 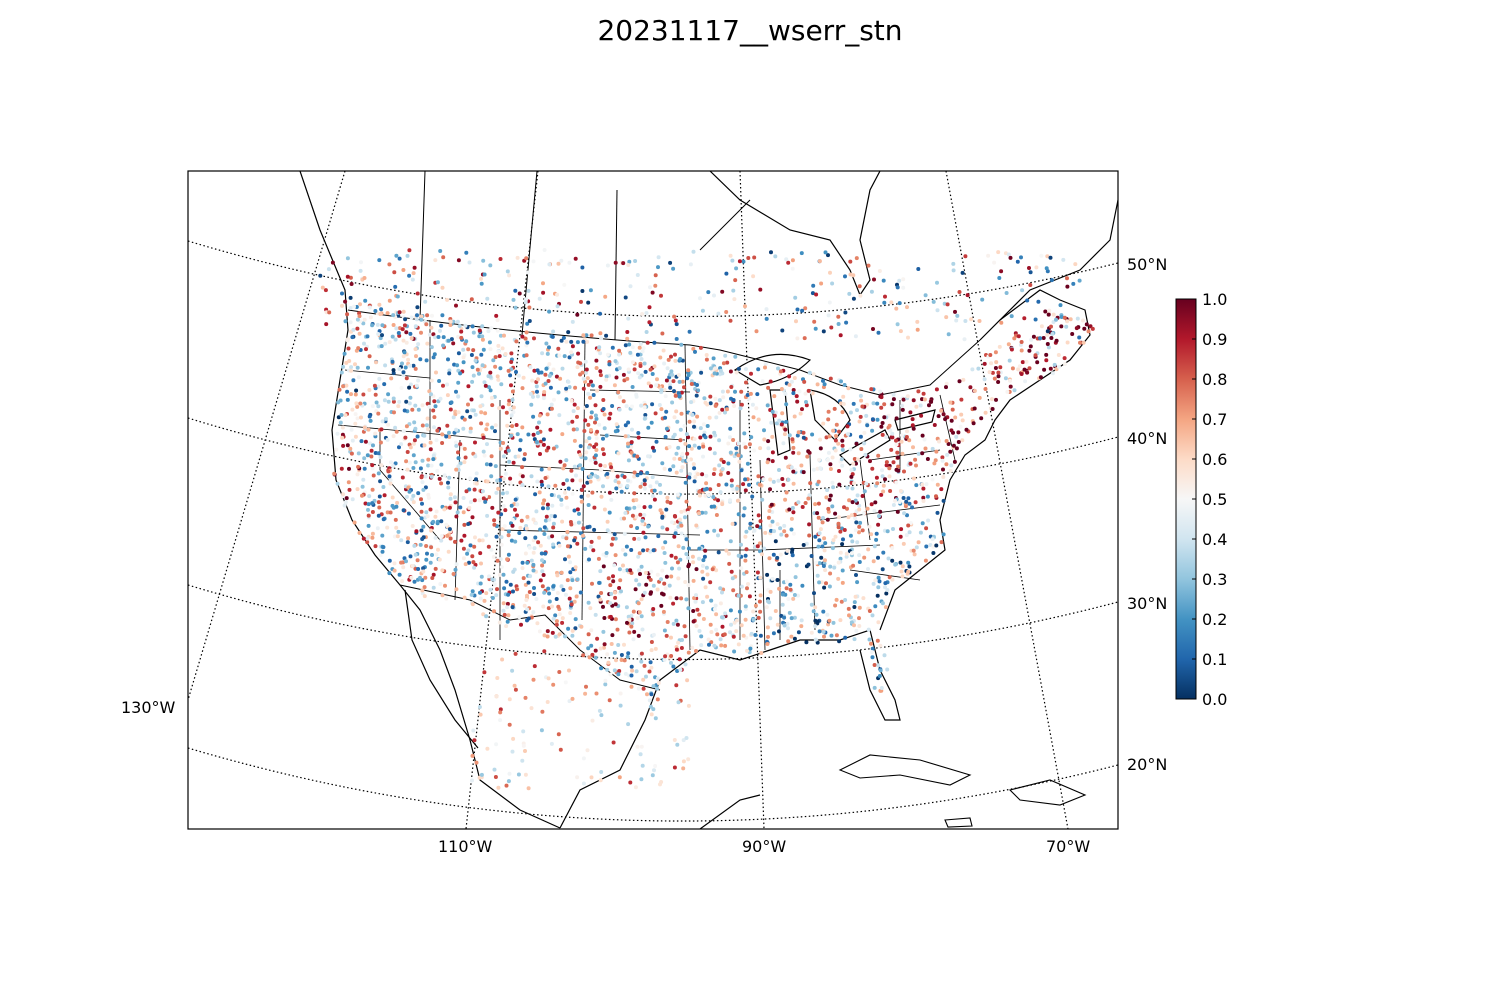 I want to click on meridian-70w, so click(x=1007, y=500).